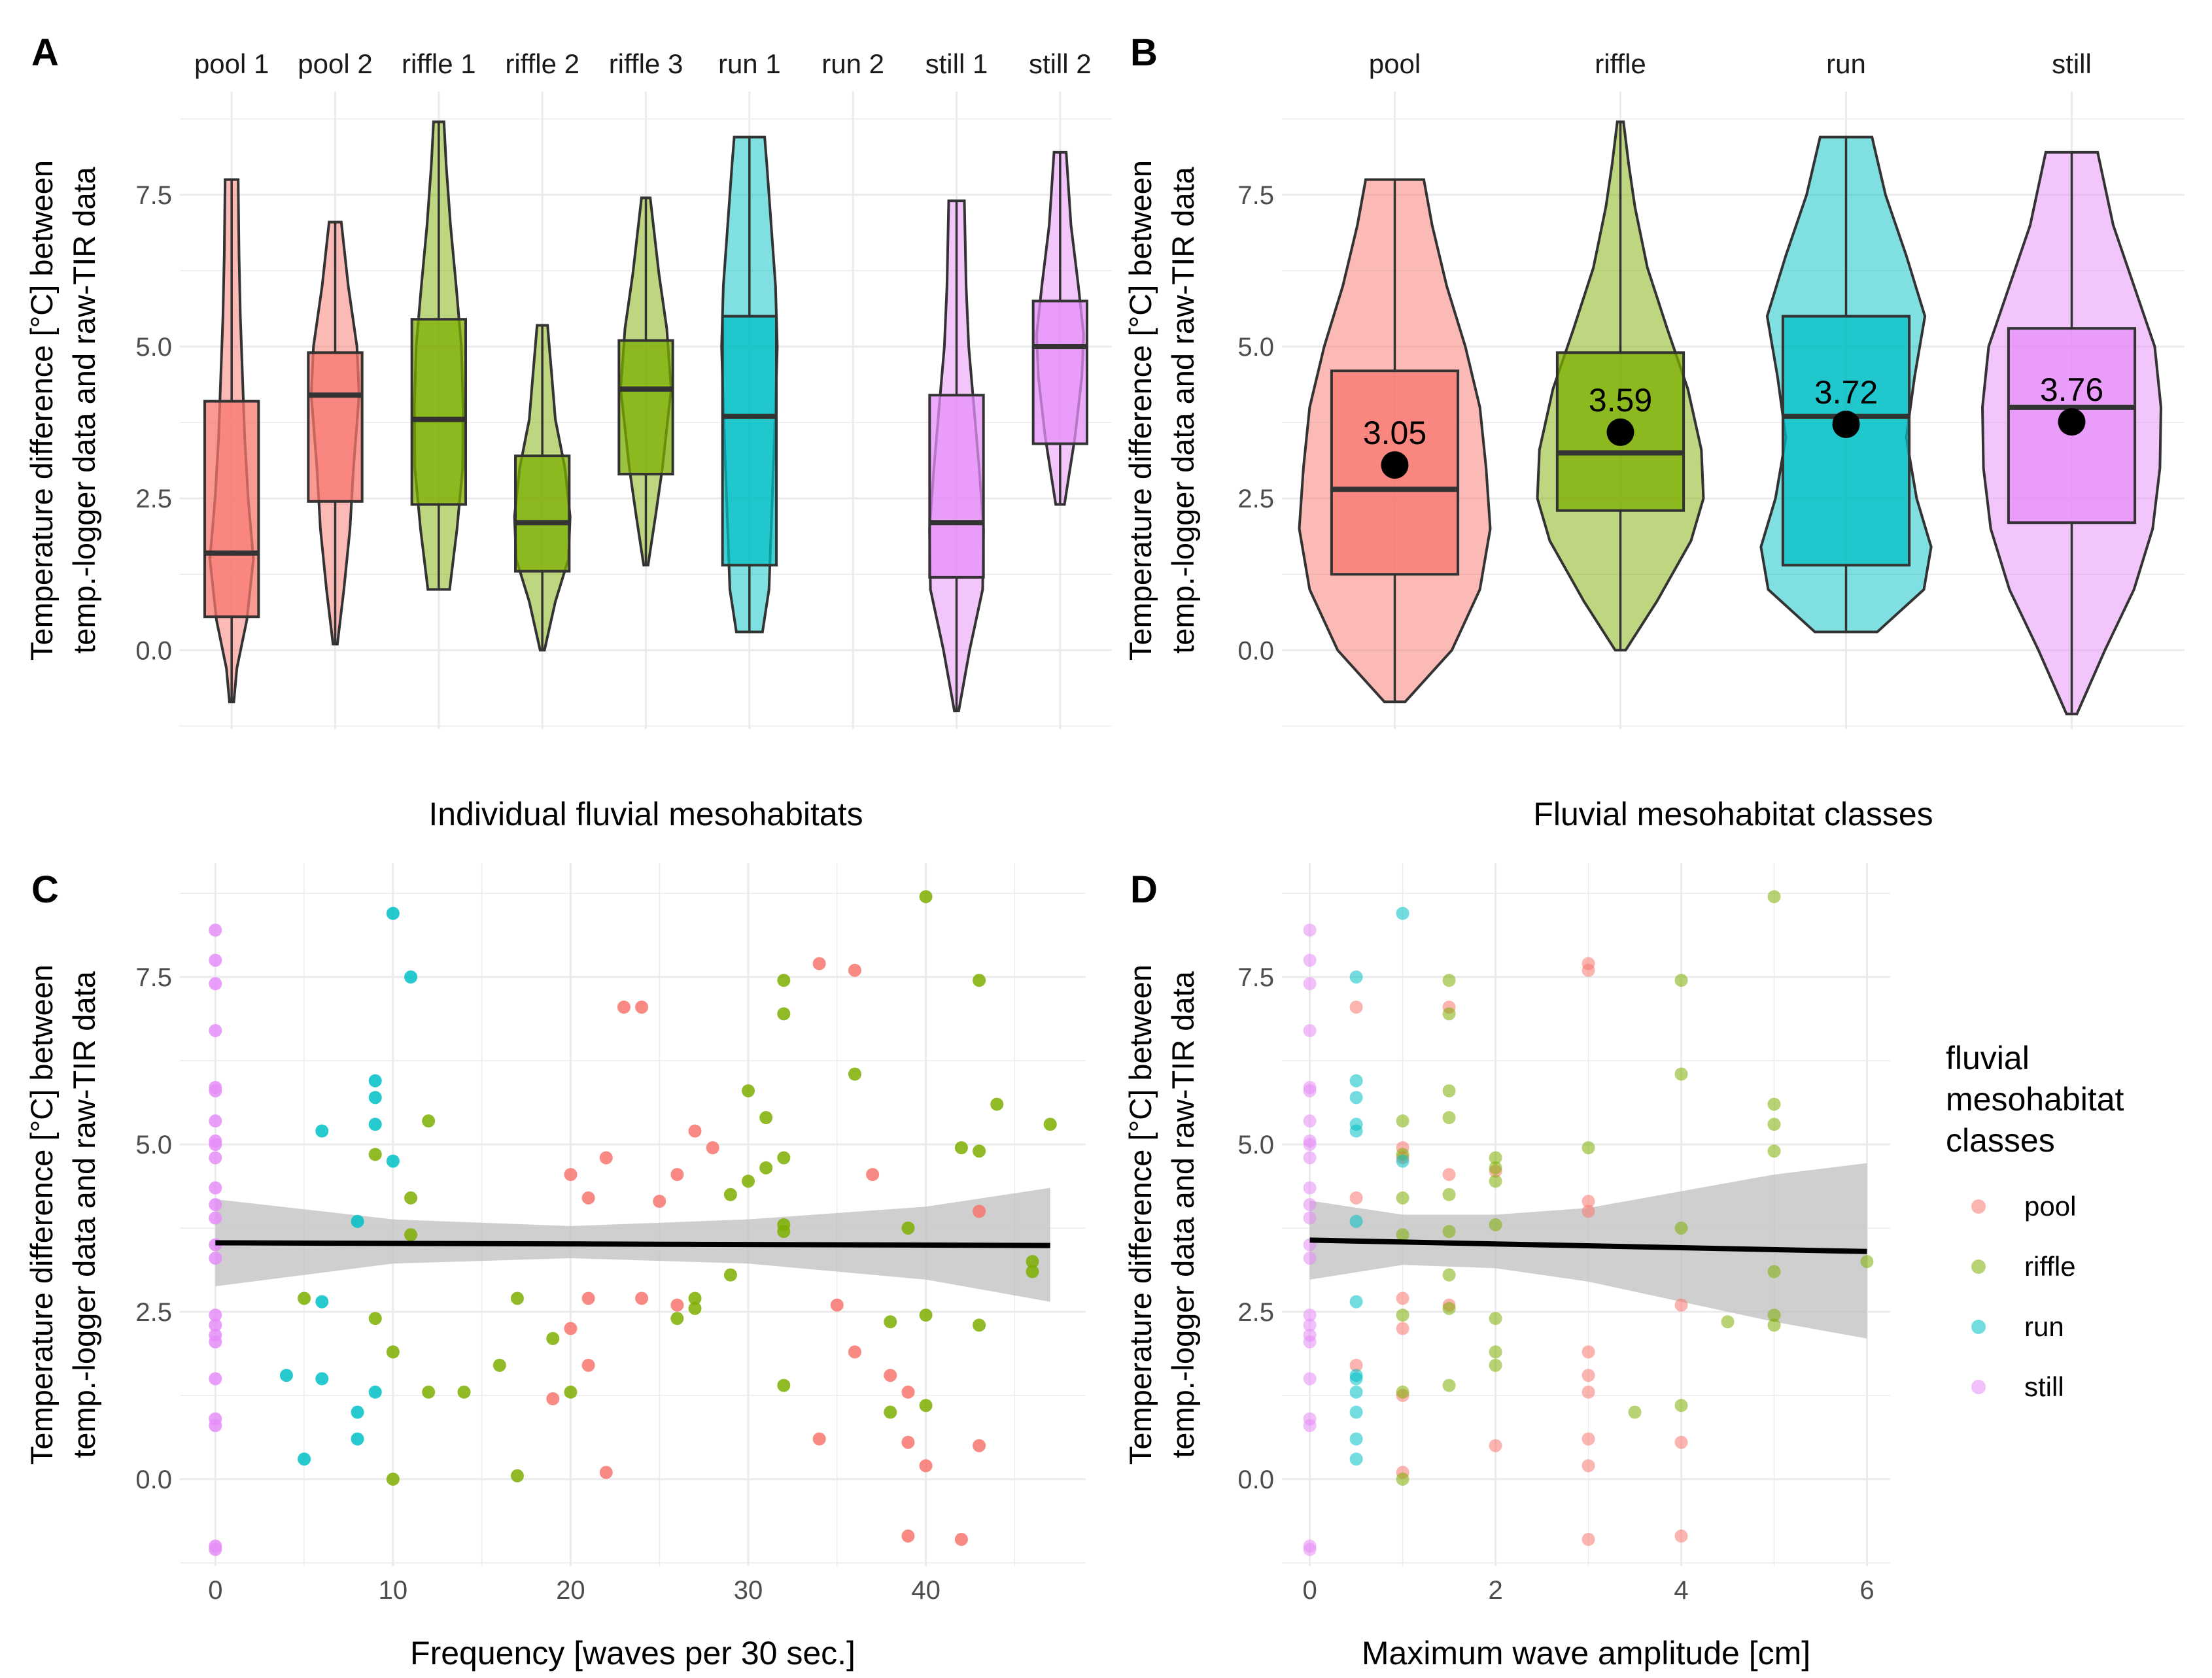  Describe the element at coordinates (1495, 1590) in the screenshot. I see `x-tick-label: 2` at that location.